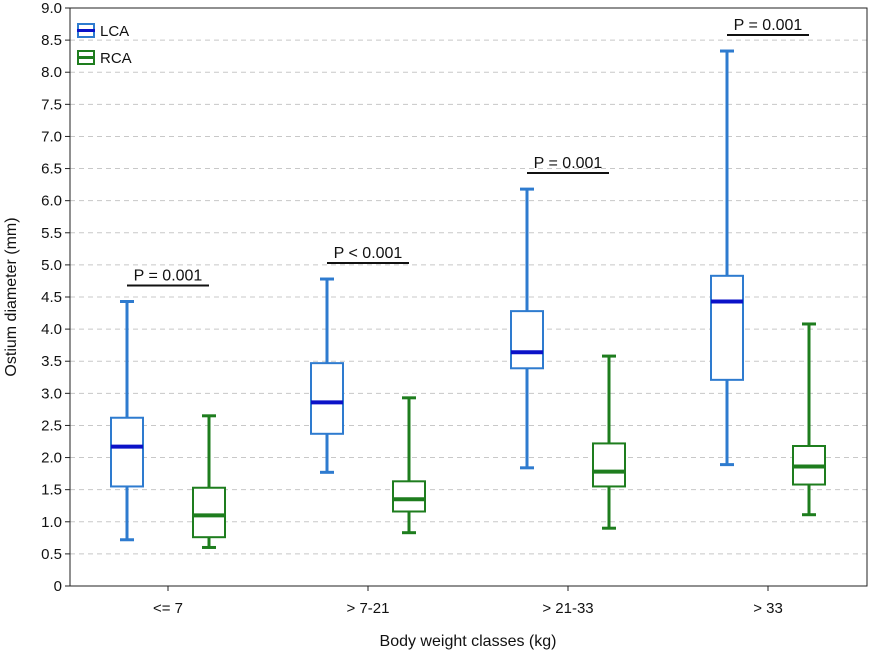 Image resolution: width=877 pixels, height=652 pixels. Describe the element at coordinates (51, 425) in the screenshot. I see `y-tick-label: 2.5` at that location.